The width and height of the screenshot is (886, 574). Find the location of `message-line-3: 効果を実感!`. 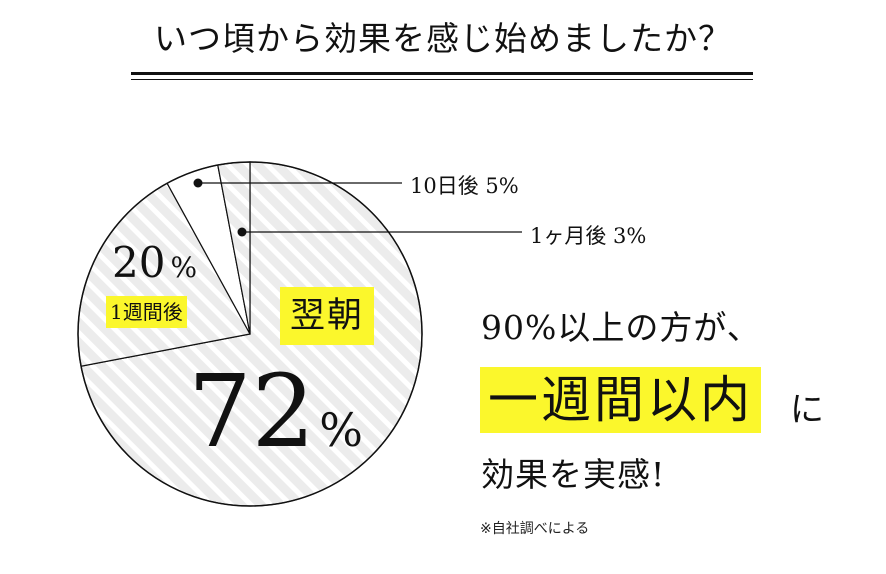

message-line-3: 効果を実感! is located at coordinates (573, 474).